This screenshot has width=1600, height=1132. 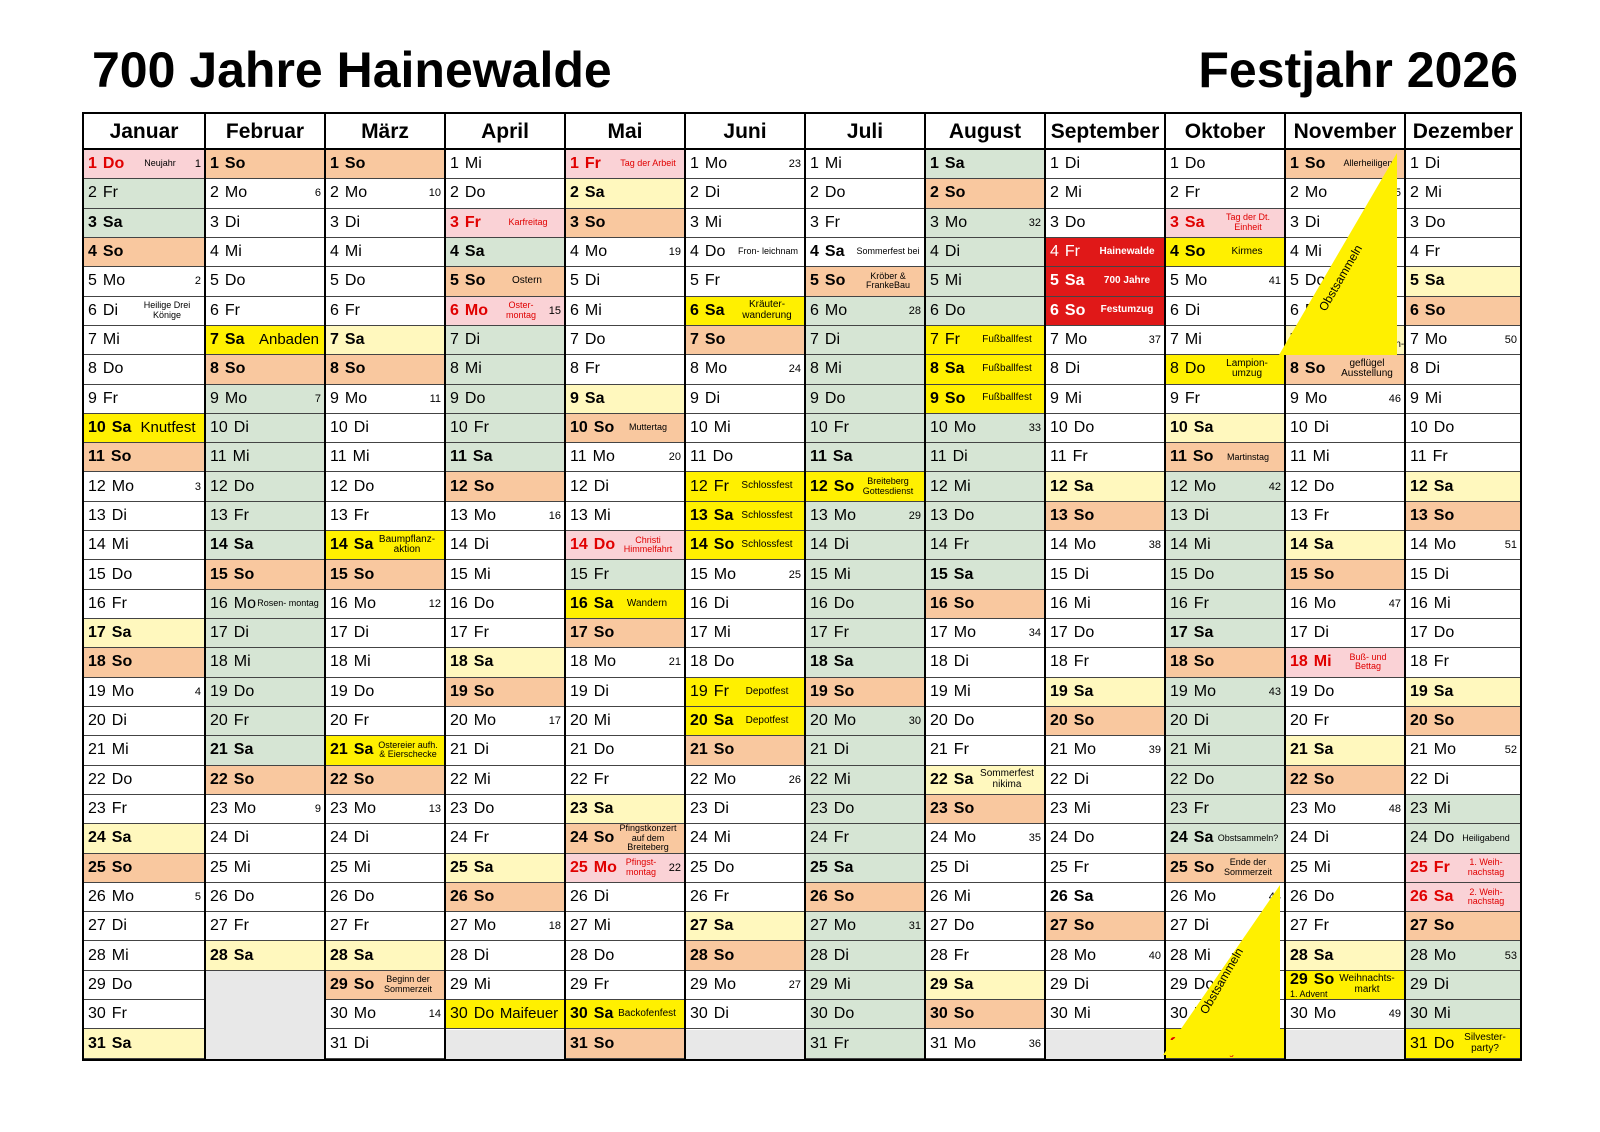 What do you see at coordinates (865, 721) in the screenshot?
I see `day-cell: 20 Mo 30` at bounding box center [865, 721].